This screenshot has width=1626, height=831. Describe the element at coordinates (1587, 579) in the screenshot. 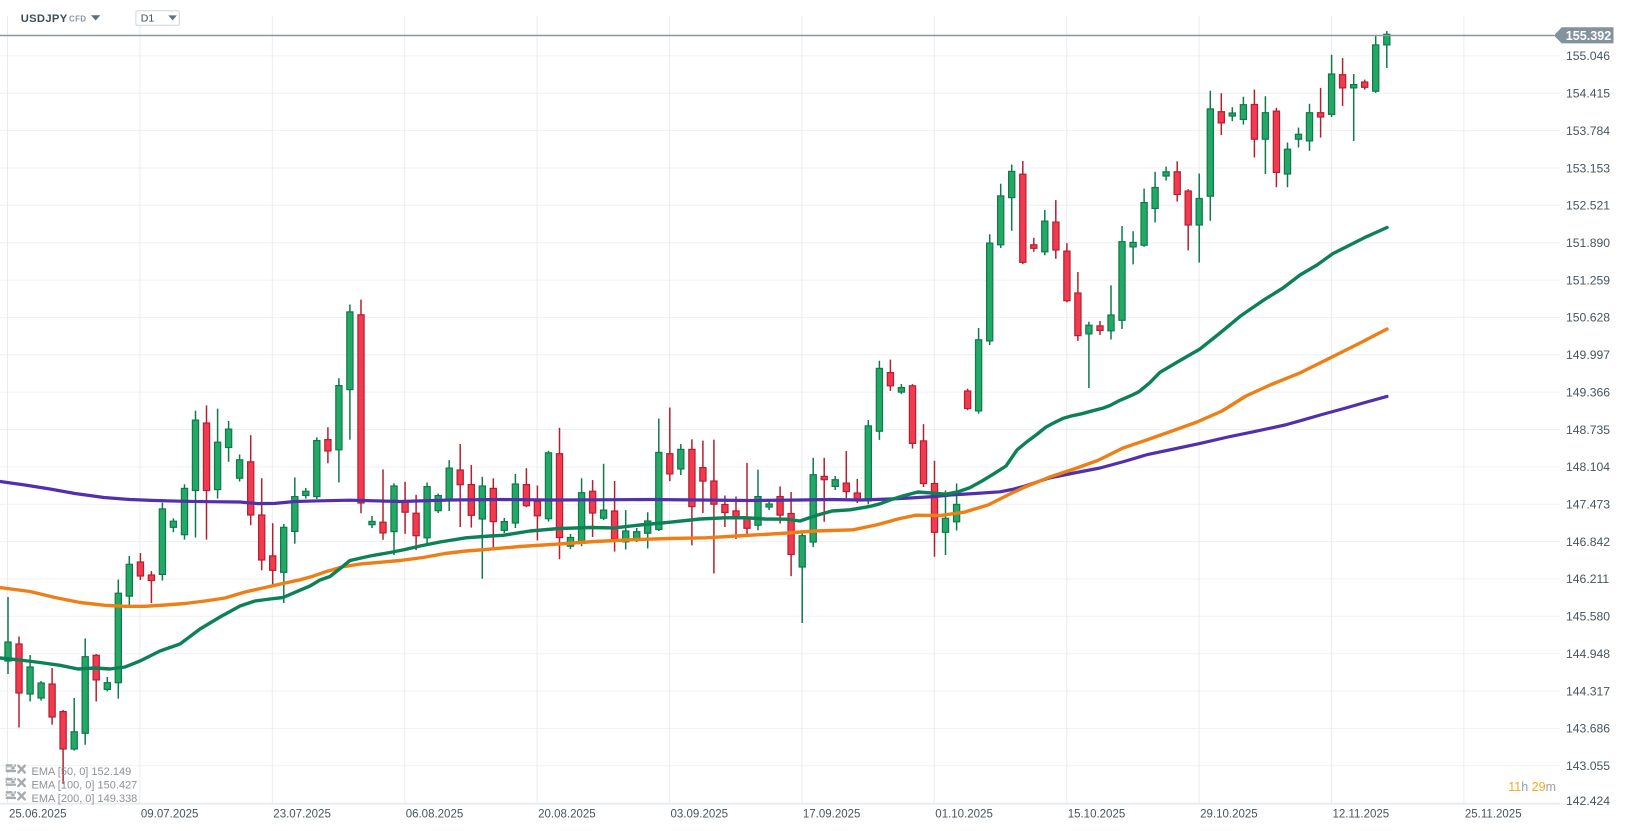

I see `svg-text: 146.211` at that location.